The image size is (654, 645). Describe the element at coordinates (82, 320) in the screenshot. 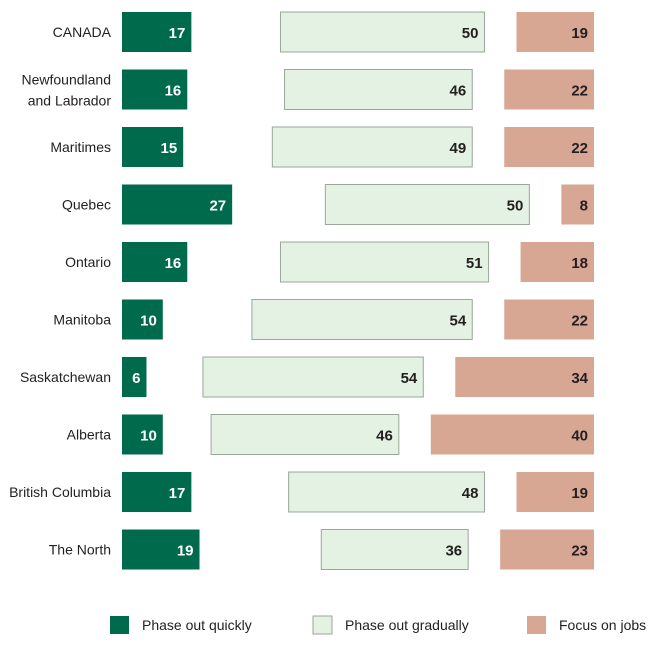

I see `category-label: Manitoba` at that location.